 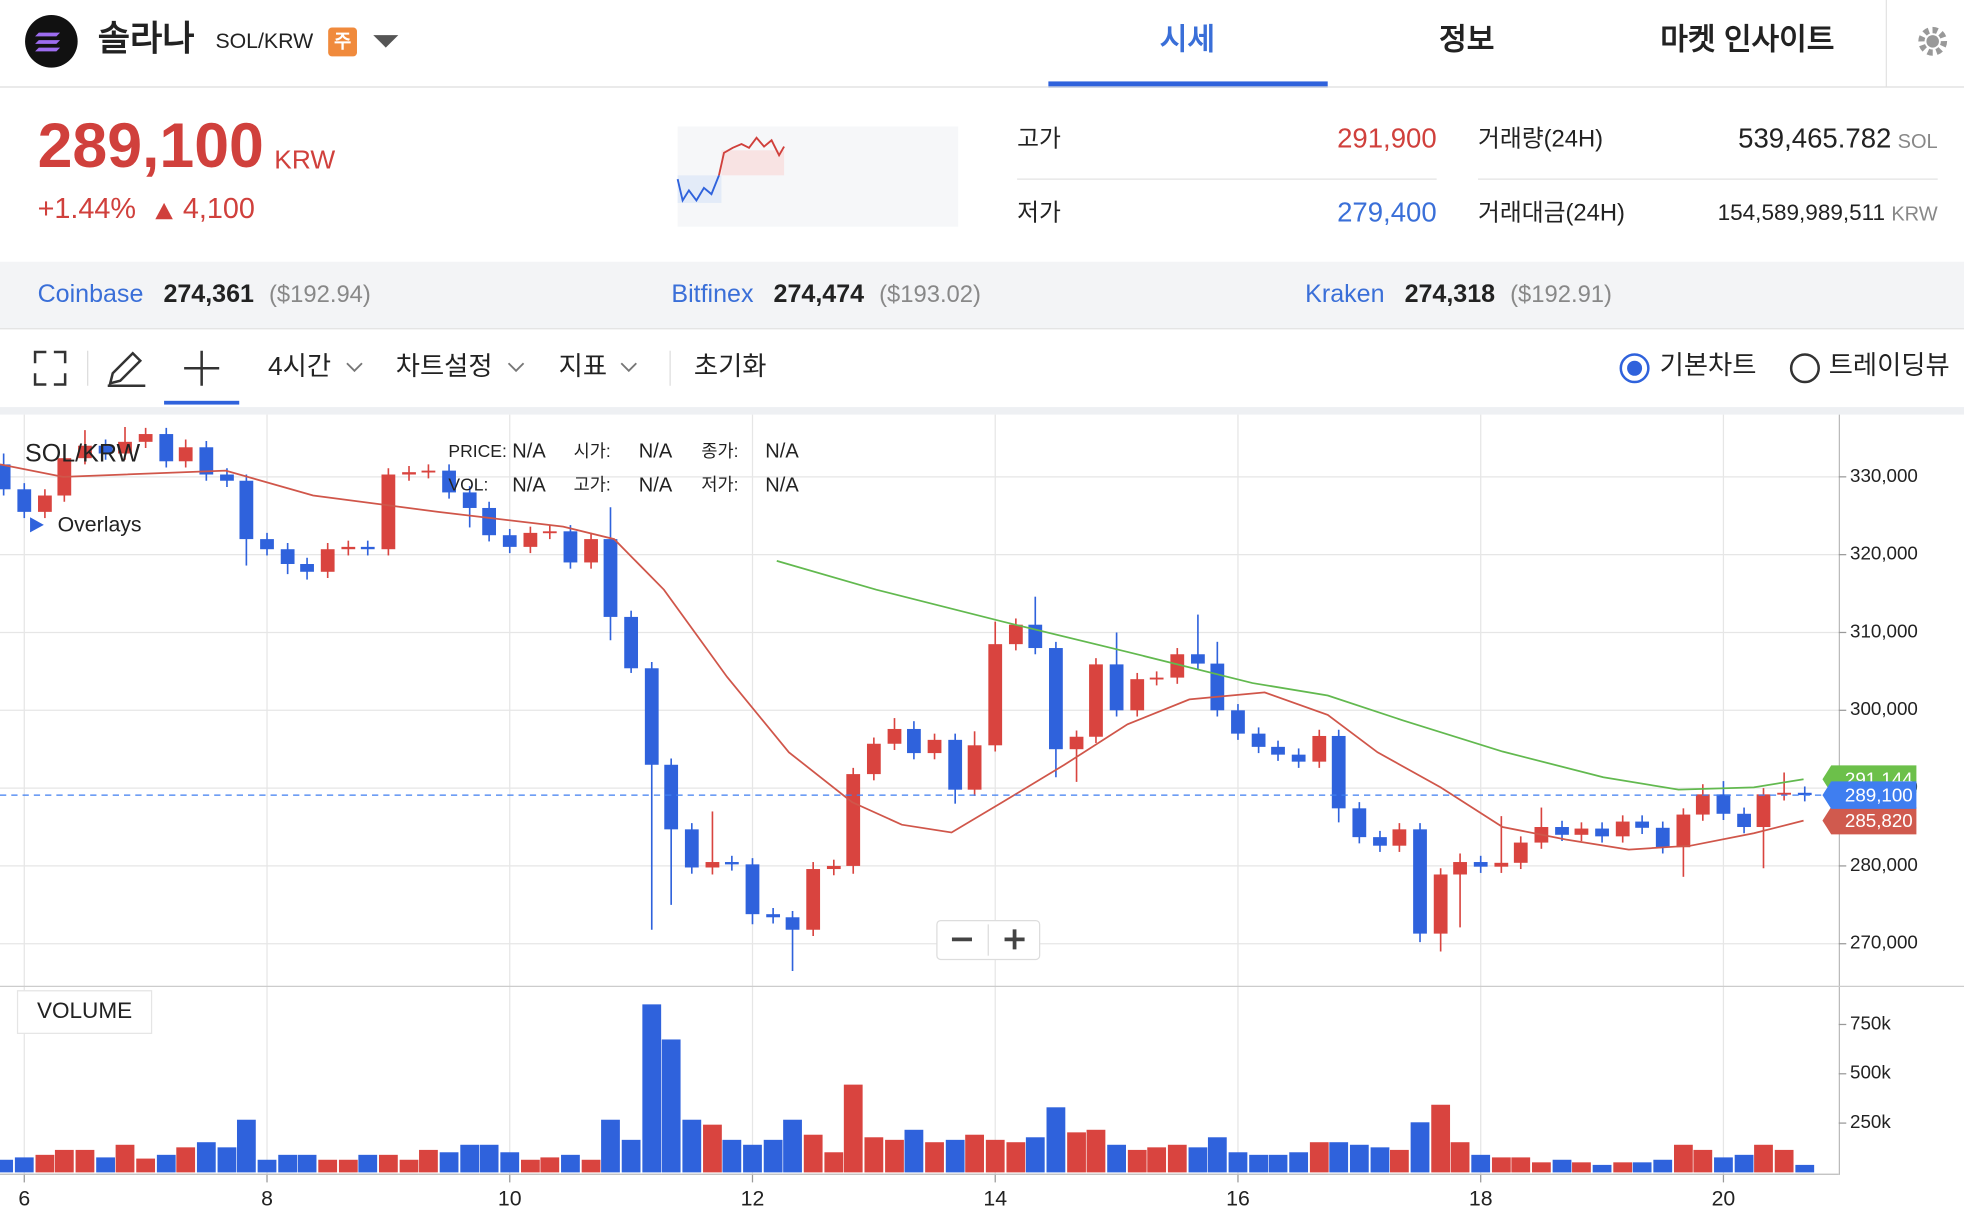 I want to click on x-tick-label: 6, so click(x=24, y=1199).